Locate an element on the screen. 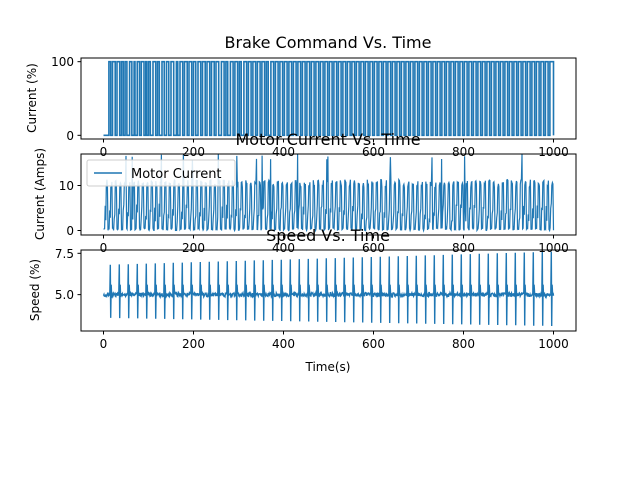 The width and height of the screenshot is (640, 480). motor-current-ytick-label: 0 is located at coordinates (70, 231).